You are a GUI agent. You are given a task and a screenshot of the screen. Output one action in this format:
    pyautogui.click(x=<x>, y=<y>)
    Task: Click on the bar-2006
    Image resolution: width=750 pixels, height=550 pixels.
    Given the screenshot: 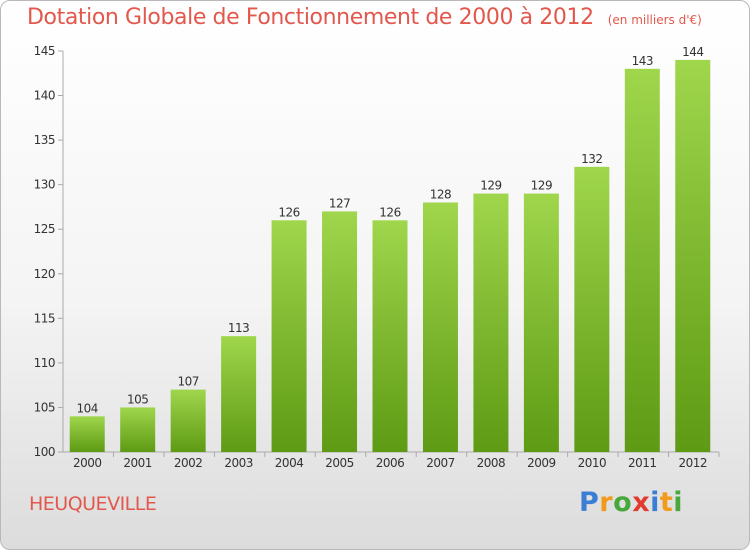 What is the action you would take?
    pyautogui.click(x=390, y=336)
    